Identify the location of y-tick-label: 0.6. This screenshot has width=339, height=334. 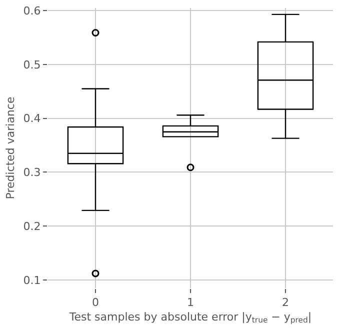
(32, 11).